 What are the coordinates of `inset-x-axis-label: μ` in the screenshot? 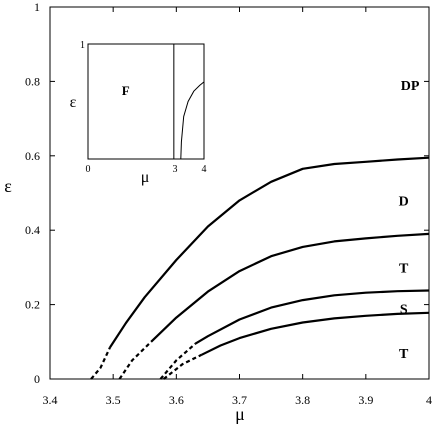 It's located at (145, 177).